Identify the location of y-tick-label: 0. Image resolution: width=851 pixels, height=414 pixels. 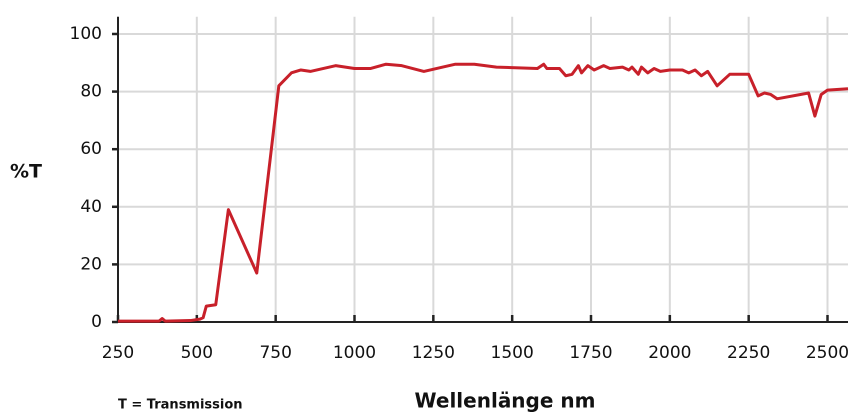
(96, 322).